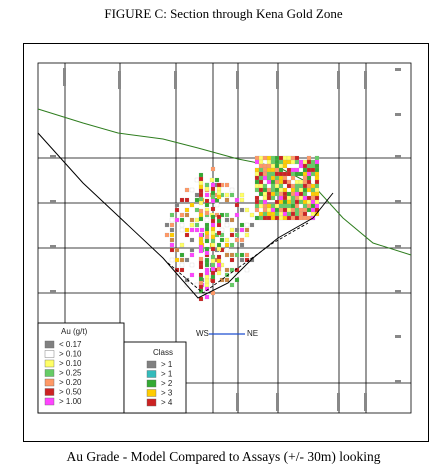 The width and height of the screenshot is (447, 474). I want to click on legend-class-item-swatch, so click(151, 393).